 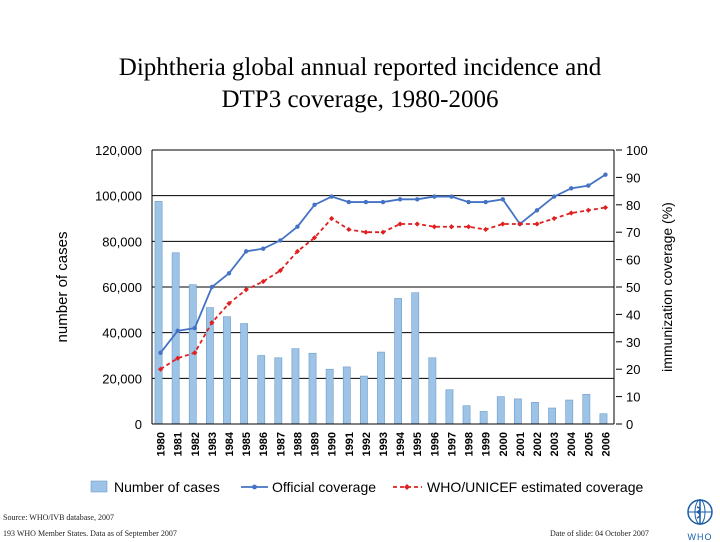 What do you see at coordinates (333, 444) in the screenshot?
I see `x-tick-label: 1990` at bounding box center [333, 444].